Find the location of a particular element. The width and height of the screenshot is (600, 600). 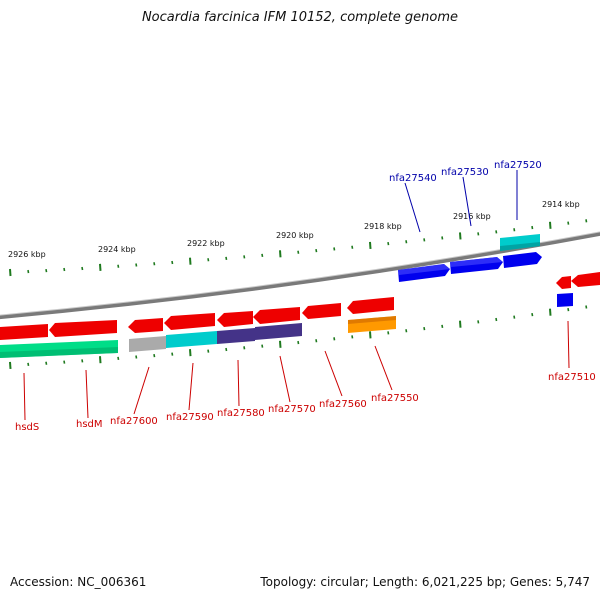

leader-nfa27590 is located at coordinates (191, 386).